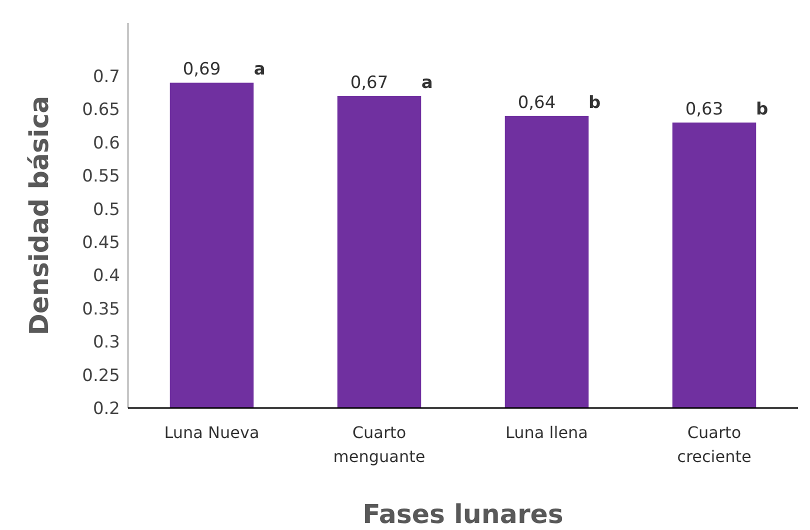 The height and width of the screenshot is (530, 810). What do you see at coordinates (106, 143) in the screenshot?
I see `y-tick-label: 0.6` at bounding box center [106, 143].